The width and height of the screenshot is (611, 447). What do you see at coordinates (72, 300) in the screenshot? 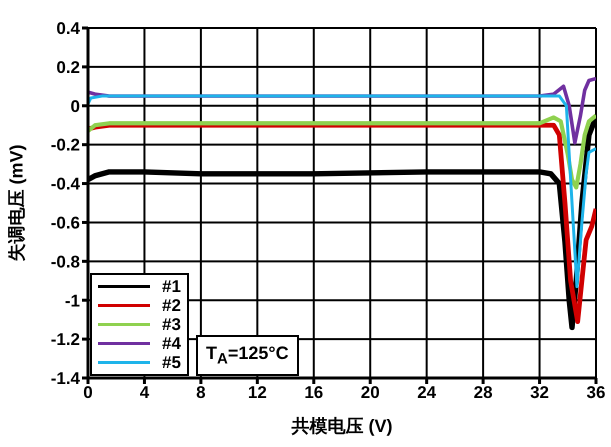
I see `y-tick-label: -1` at bounding box center [72, 300].